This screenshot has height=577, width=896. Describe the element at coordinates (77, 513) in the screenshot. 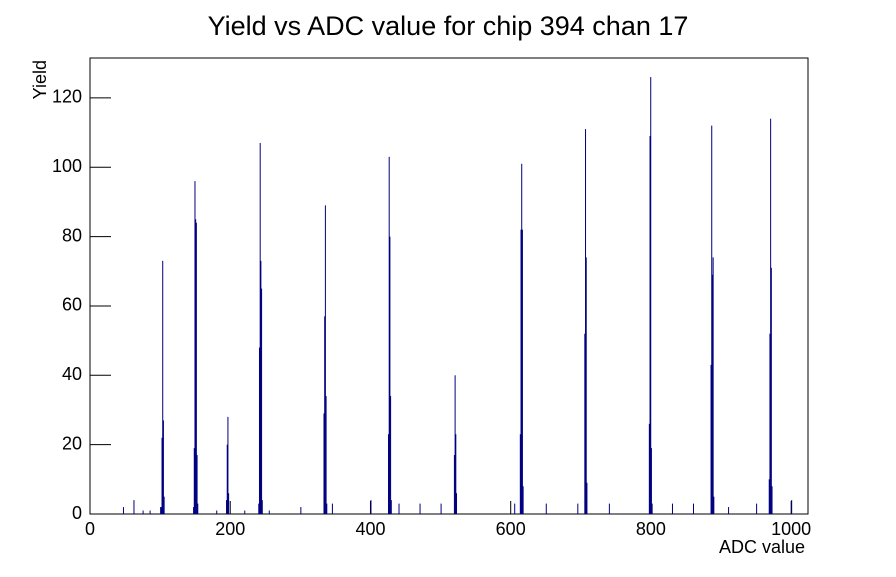

I see `y-tick-label: 0` at that location.